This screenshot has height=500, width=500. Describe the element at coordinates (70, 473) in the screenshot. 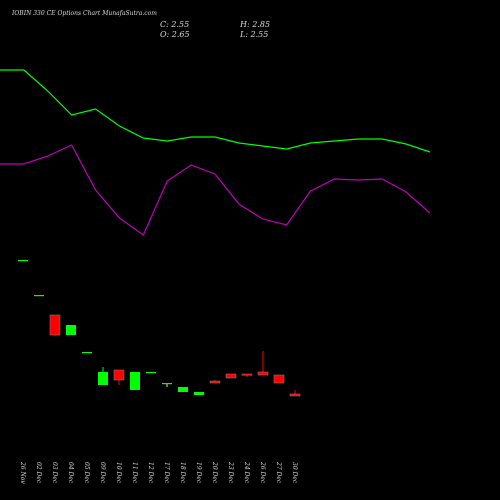

I see `x-tick-label: 04 Dec` at that location.